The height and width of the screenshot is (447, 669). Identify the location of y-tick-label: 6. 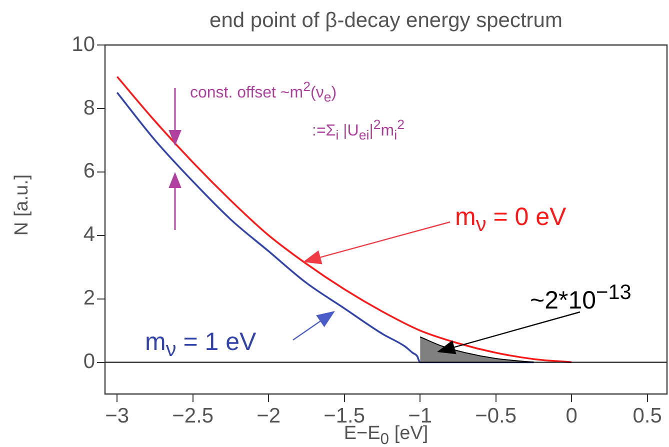
(89, 171).